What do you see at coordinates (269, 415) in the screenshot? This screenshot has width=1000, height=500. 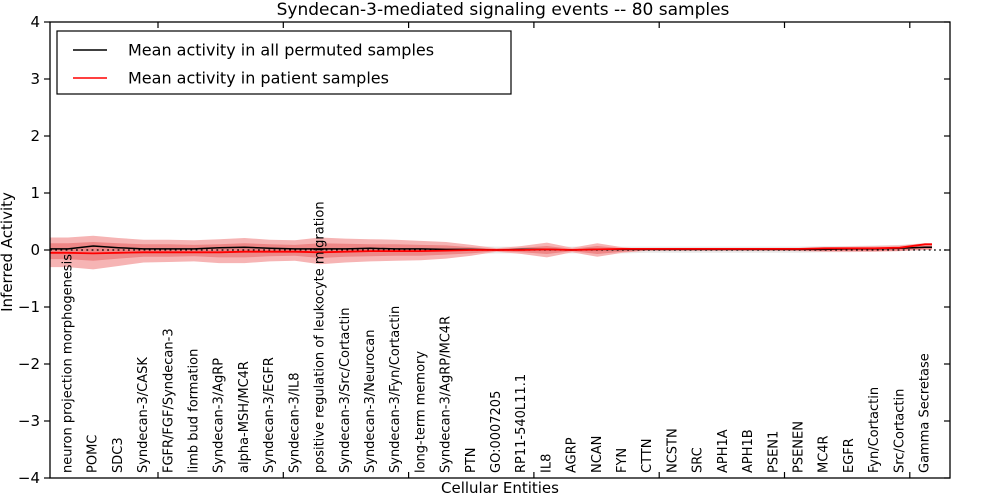 I see `x-tick-label: Syndecan-3/EGFR` at bounding box center [269, 415].